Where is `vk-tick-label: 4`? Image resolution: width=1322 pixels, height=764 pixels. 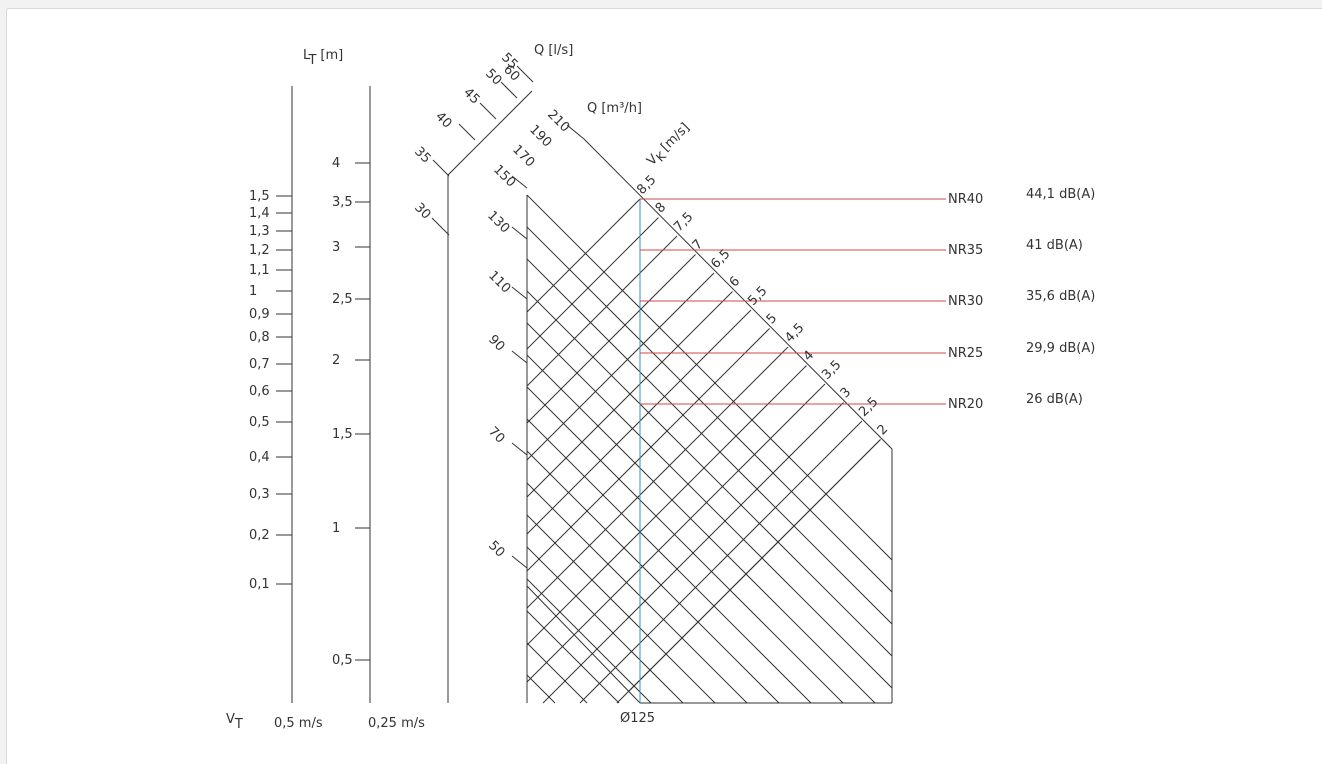
vk-tick-label: 4 is located at coordinates (809, 356).